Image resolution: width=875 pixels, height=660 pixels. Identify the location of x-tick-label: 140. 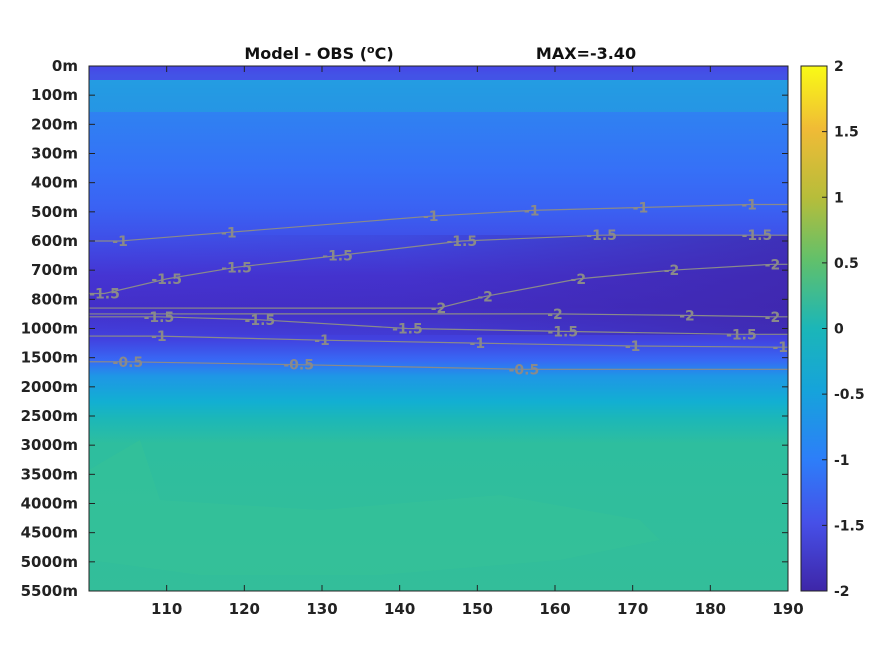
(399, 609).